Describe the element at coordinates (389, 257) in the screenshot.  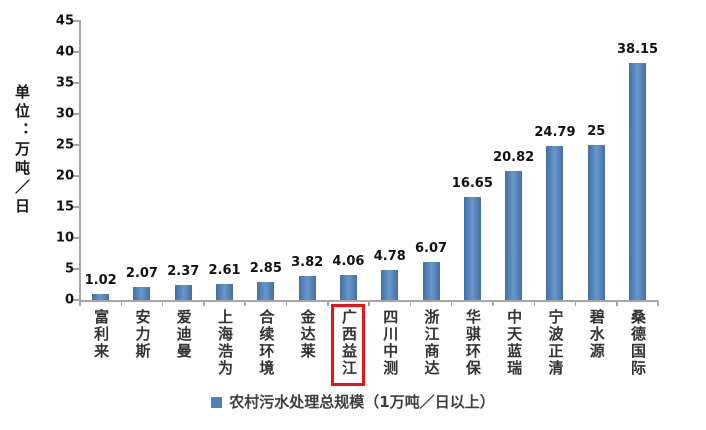
I see `bar-value-label-7: 4.78` at that location.